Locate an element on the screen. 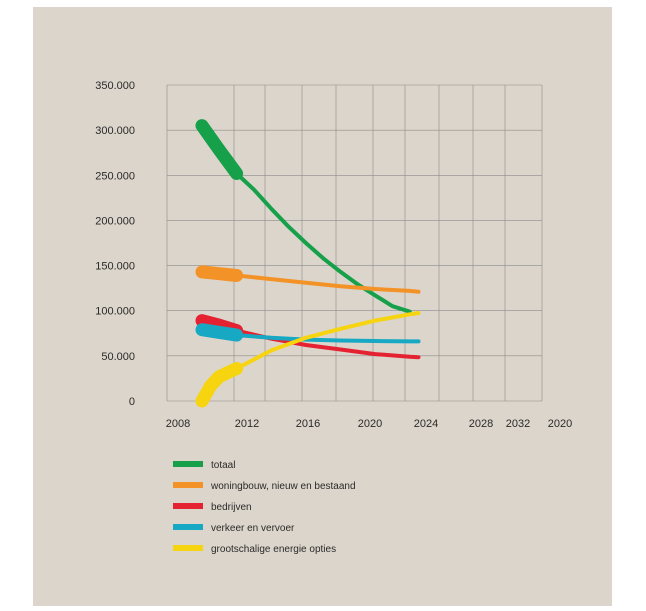 This screenshot has height=611, width=646. y-tick-label: 150.000 is located at coordinates (115, 267).